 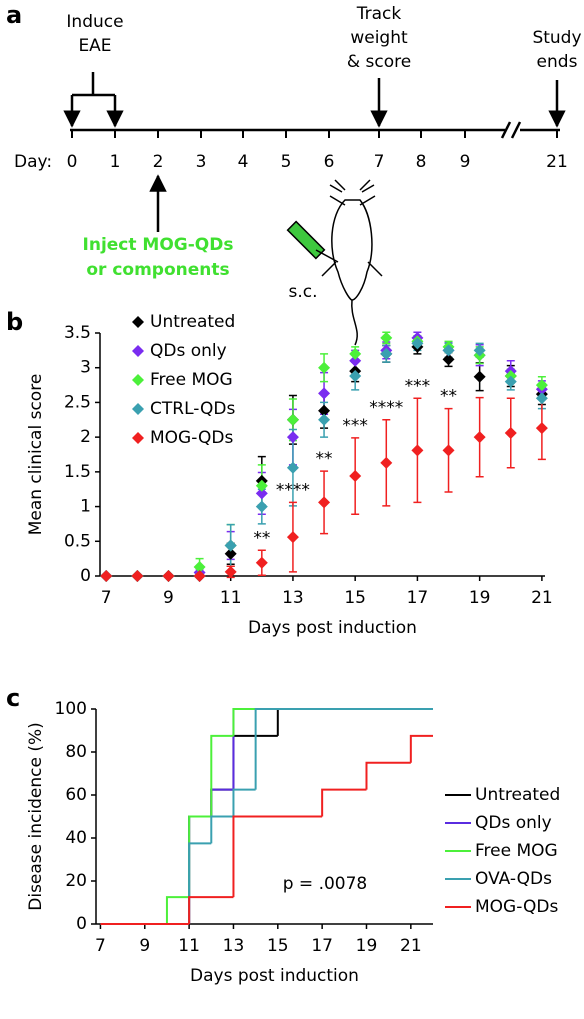 I want to click on y-tick-label: 60, so click(x=76, y=795).